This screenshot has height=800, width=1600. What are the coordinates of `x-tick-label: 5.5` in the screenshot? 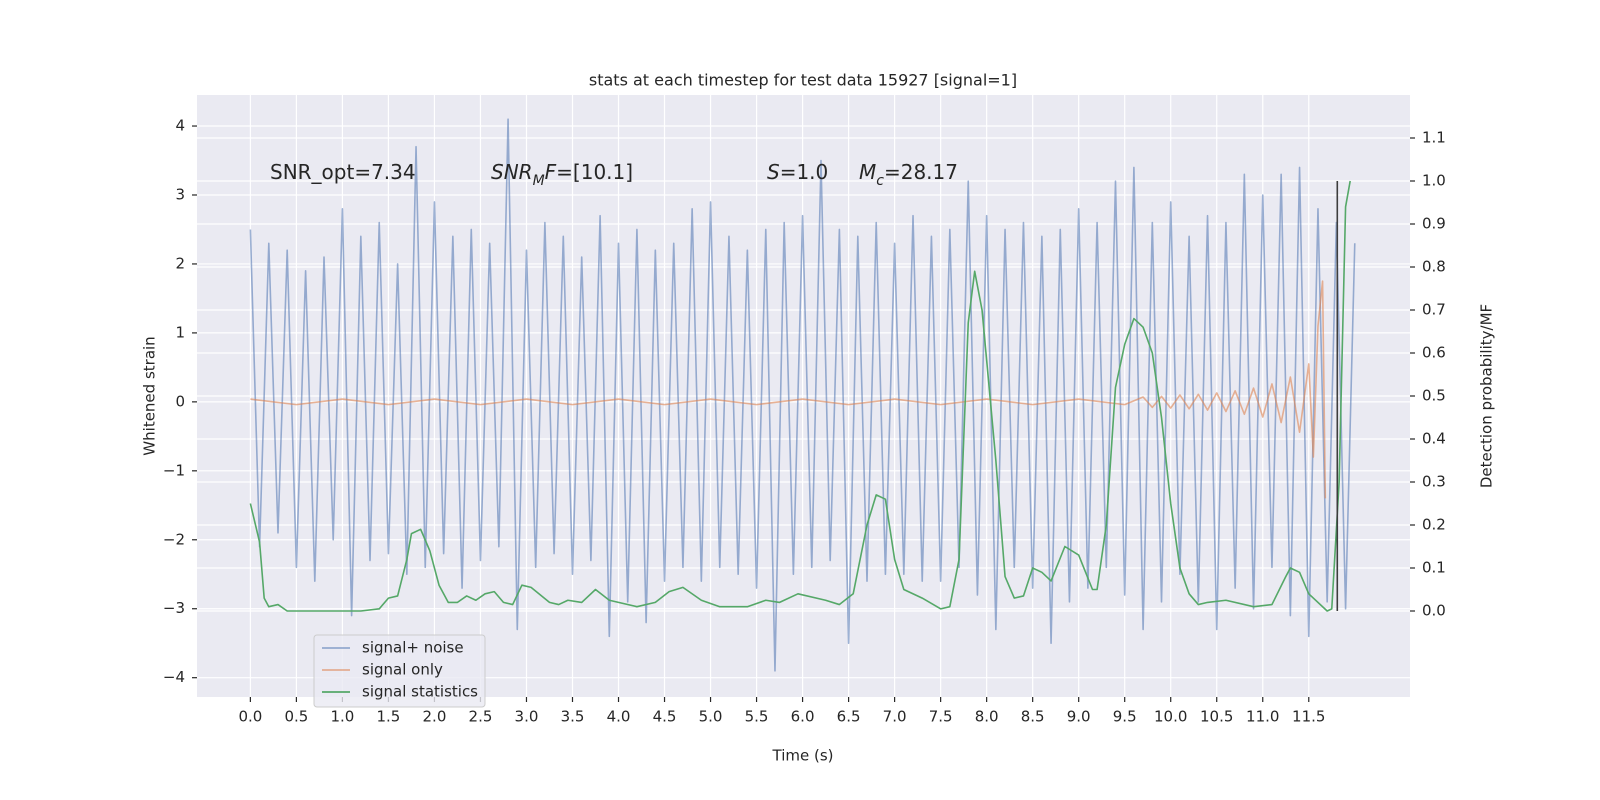 It's located at (757, 717).